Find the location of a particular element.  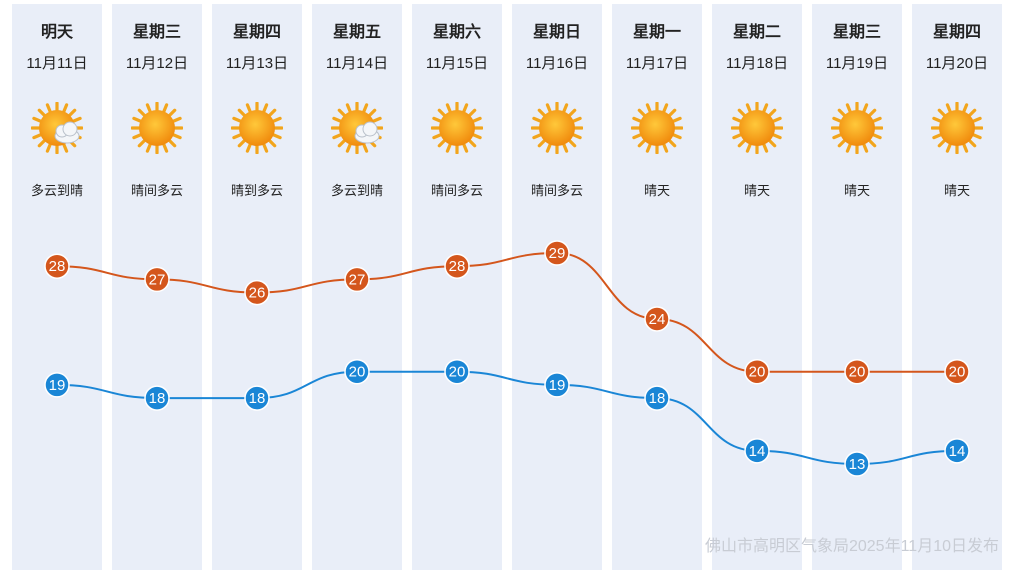

day-date: 11月11日 is located at coordinates (57, 63).